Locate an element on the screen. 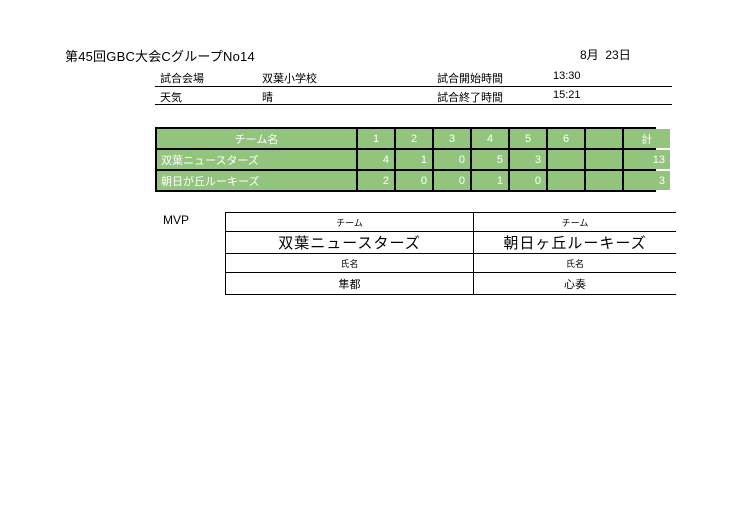 This screenshot has width=734, height=519. match-info-row: 天気 晴 試合終了時間 15:21 is located at coordinates (413, 96).